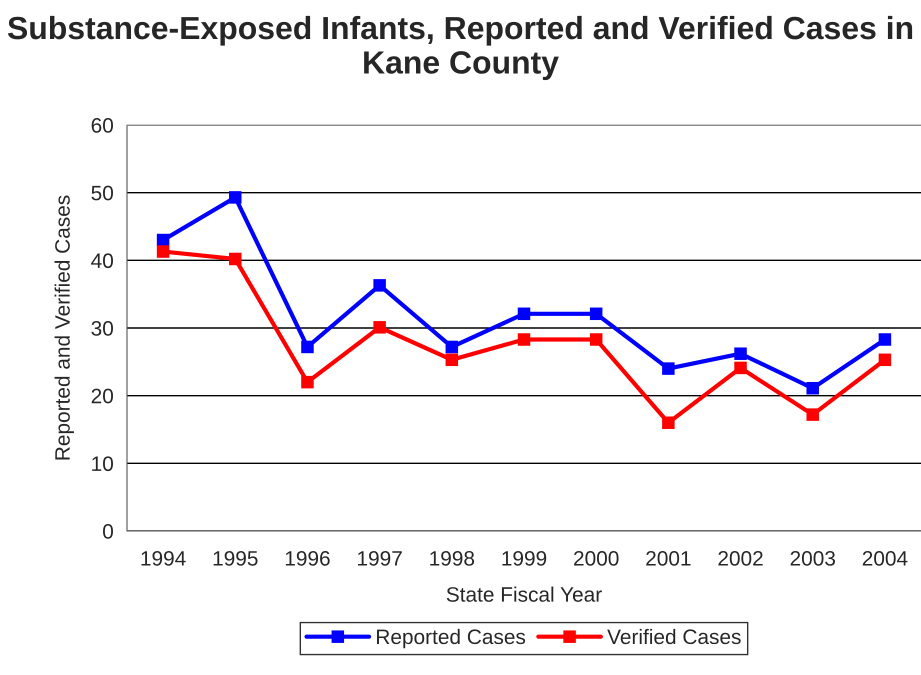 This screenshot has height=675, width=921. What do you see at coordinates (102, 260) in the screenshot?
I see `y-tick-label: 40` at bounding box center [102, 260].